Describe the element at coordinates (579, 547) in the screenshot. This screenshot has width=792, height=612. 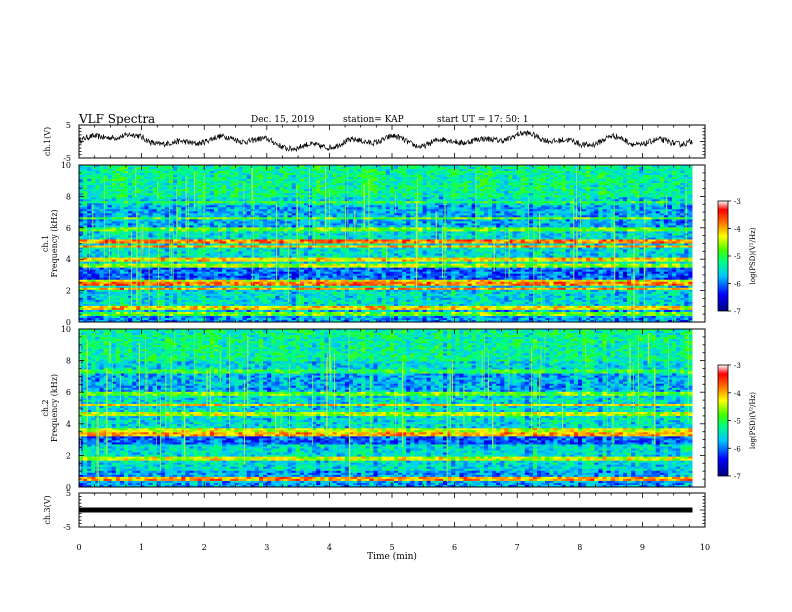
I see `x-tick-label: 8` at that location.